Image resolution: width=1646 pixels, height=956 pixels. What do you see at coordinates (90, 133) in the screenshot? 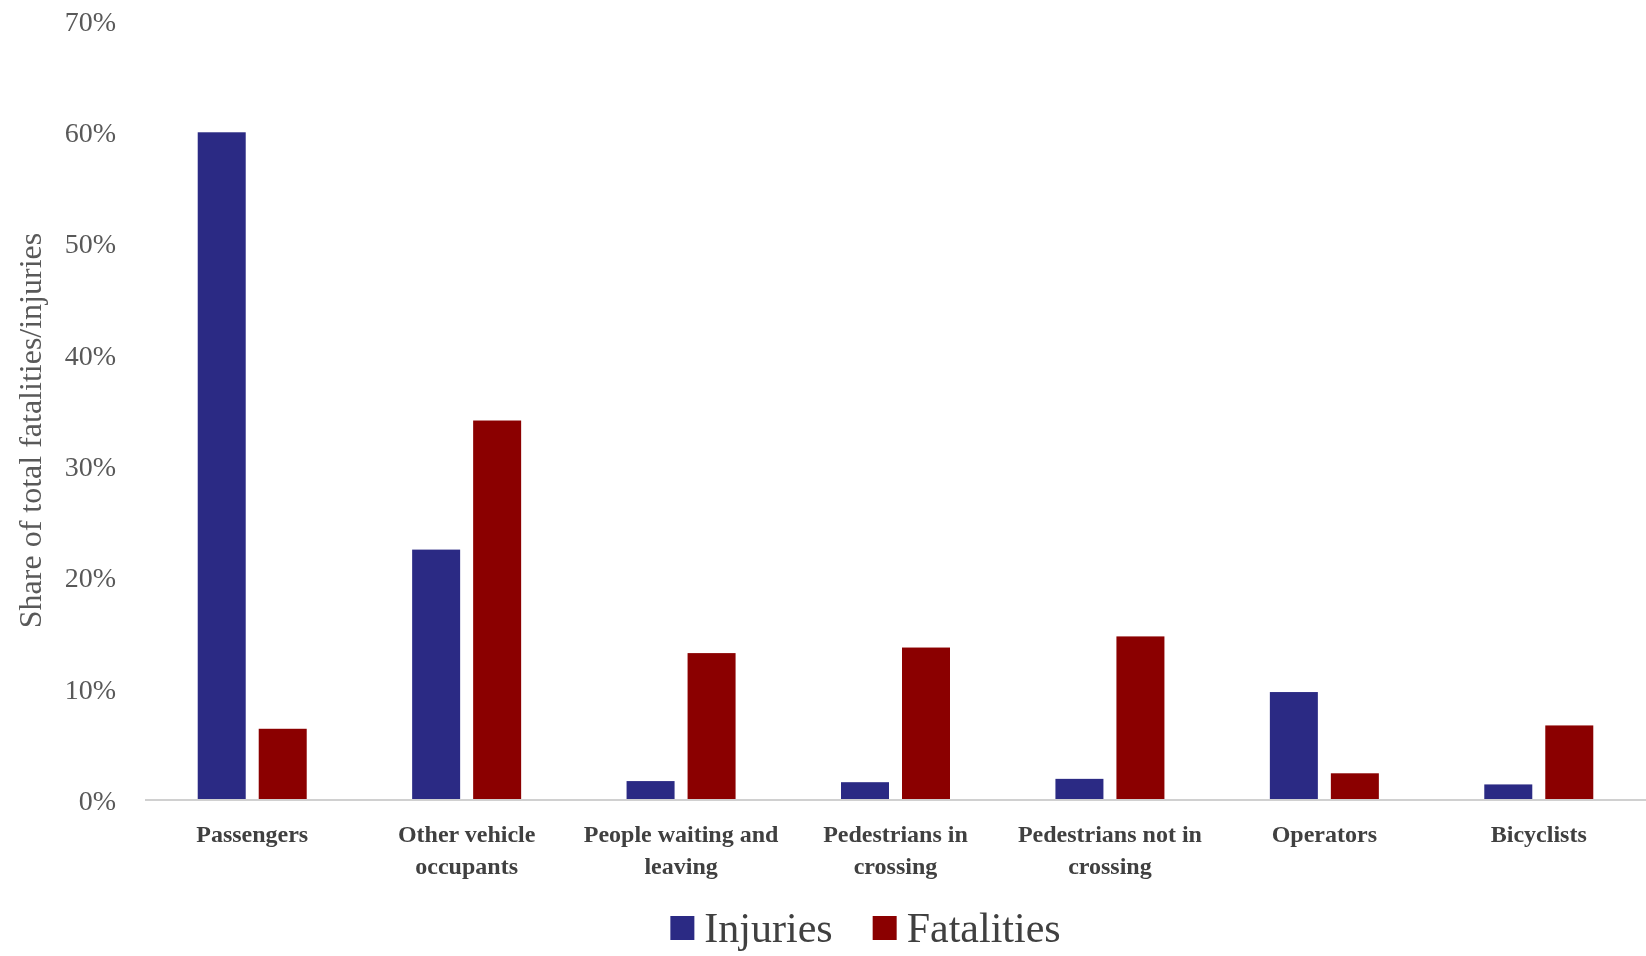
I see `y-tick-label: 60%` at bounding box center [90, 133].